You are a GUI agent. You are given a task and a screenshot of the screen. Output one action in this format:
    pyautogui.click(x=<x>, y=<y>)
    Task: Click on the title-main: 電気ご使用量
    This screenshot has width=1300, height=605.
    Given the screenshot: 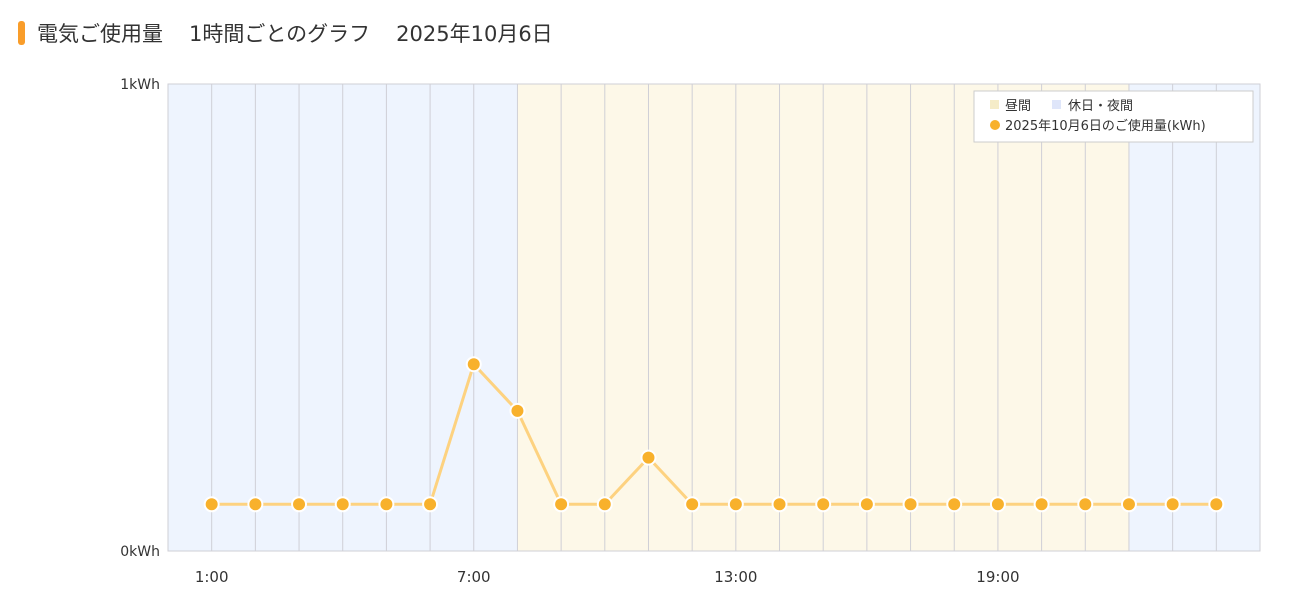 What is the action you would take?
    pyautogui.click(x=100, y=34)
    